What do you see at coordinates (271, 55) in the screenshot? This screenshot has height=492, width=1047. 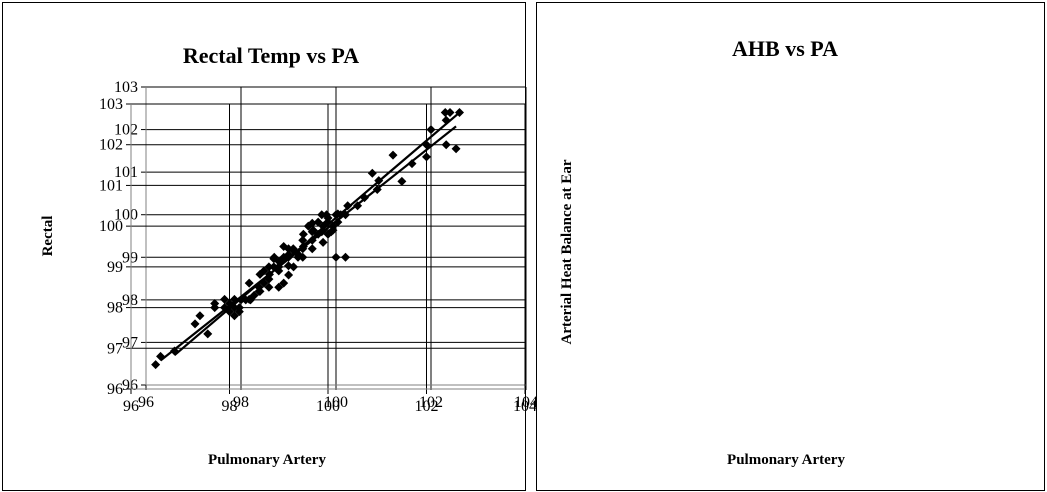 I see `chart-title: Rectal Temp vs PA` at bounding box center [271, 55].